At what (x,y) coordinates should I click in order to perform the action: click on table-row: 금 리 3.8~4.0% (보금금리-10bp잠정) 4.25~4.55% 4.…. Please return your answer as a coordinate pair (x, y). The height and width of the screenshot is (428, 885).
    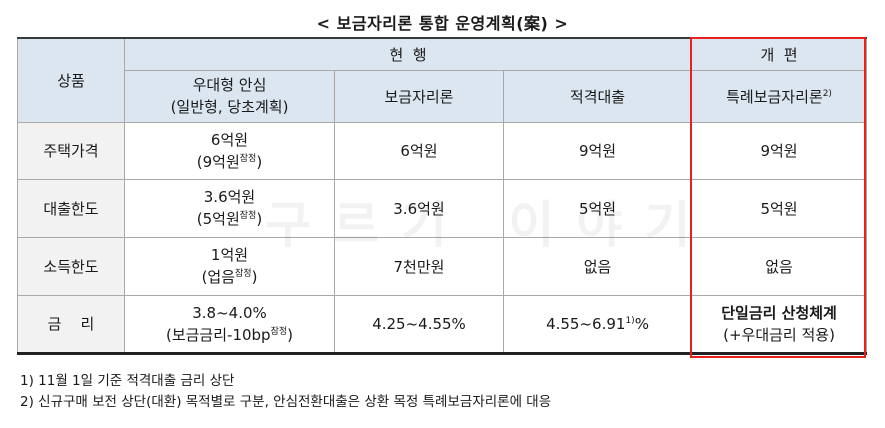
    Looking at the image, I should click on (442, 324).